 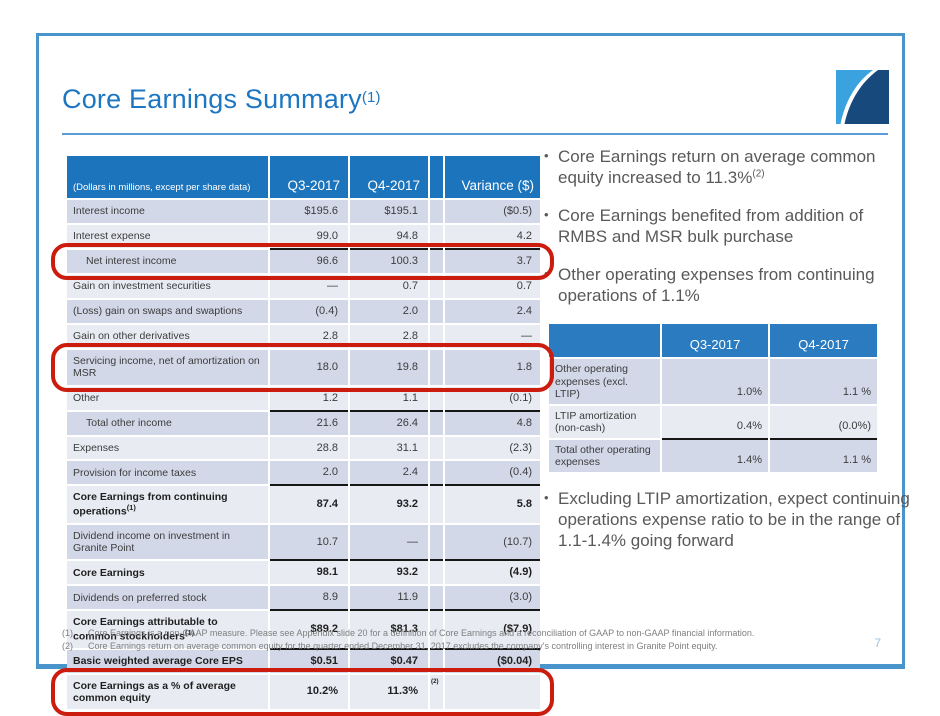 What do you see at coordinates (491, 422) in the screenshot?
I see `variance-value-cell: 4.8` at bounding box center [491, 422].